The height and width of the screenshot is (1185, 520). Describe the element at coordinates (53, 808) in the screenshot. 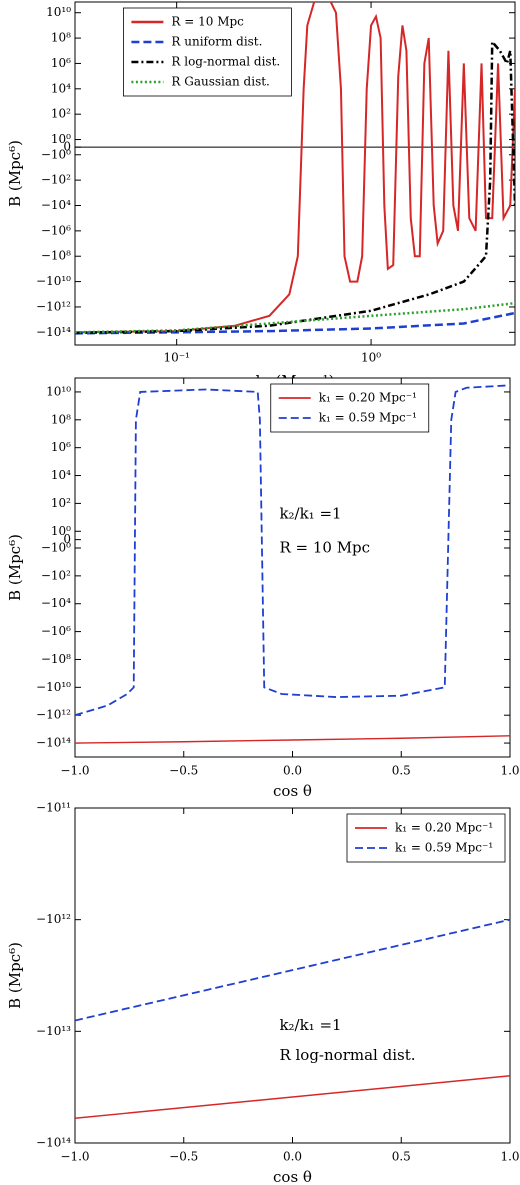

I see `y-tick-label: −10¹¹` at that location.